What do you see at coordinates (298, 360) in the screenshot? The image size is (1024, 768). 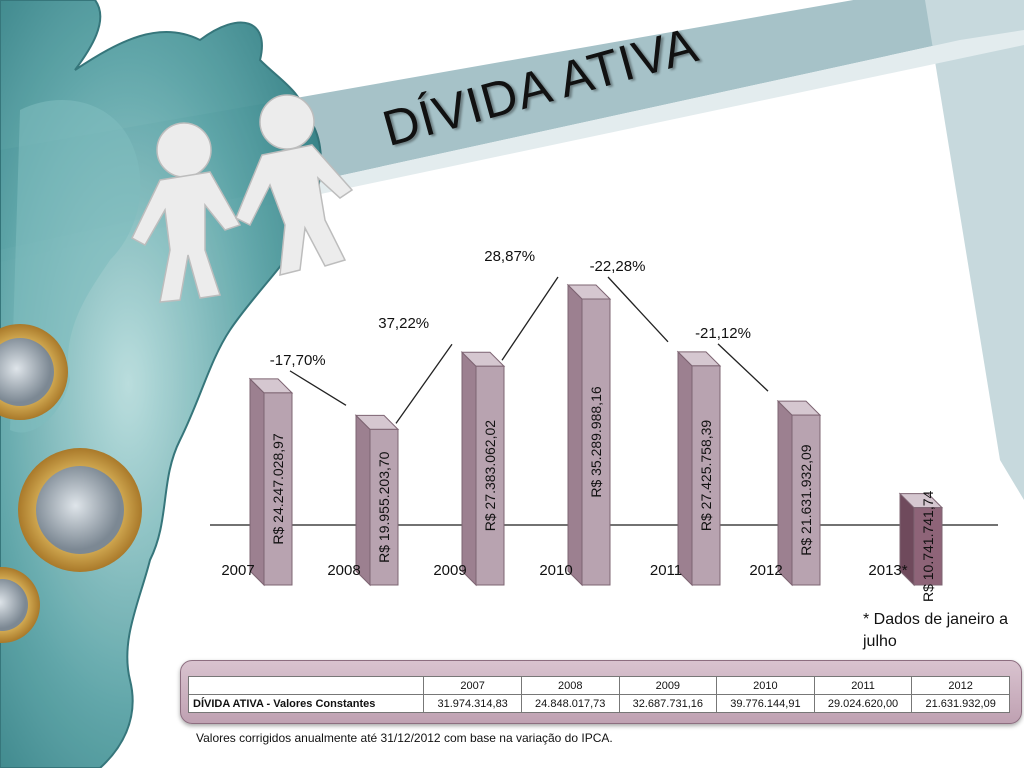 I see `change-label: -17,70%` at bounding box center [298, 360].